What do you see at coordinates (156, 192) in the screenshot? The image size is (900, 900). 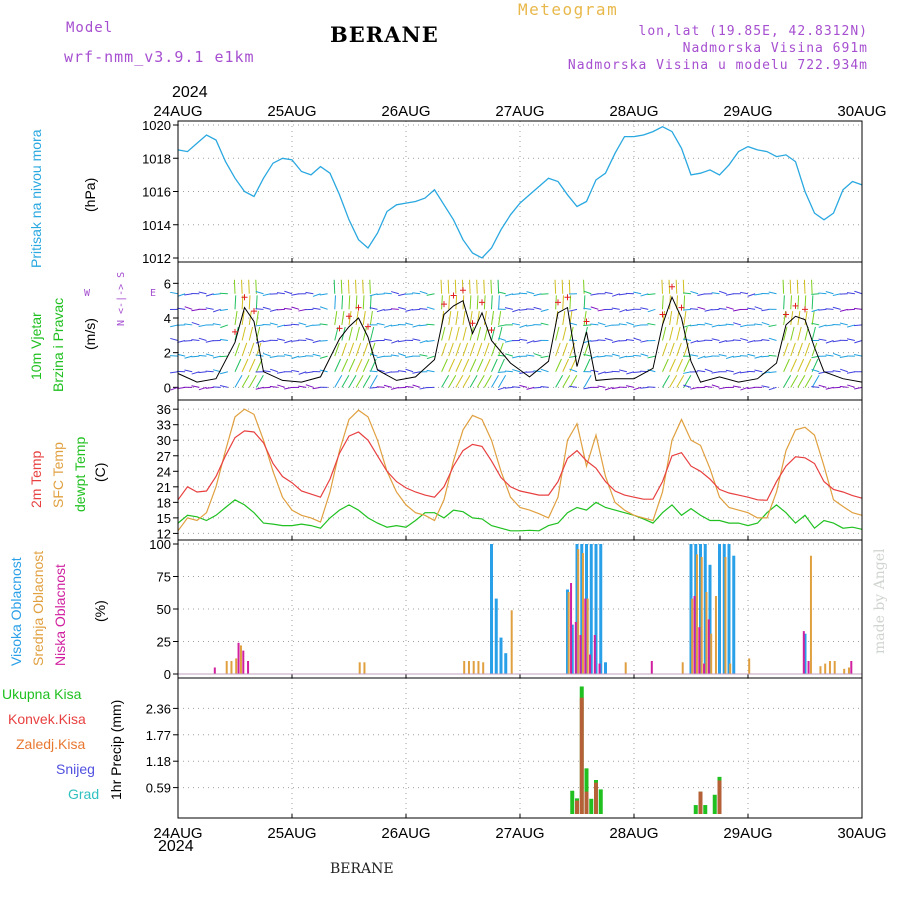 I see `y-tick-label-pressure: 1016` at bounding box center [156, 192].